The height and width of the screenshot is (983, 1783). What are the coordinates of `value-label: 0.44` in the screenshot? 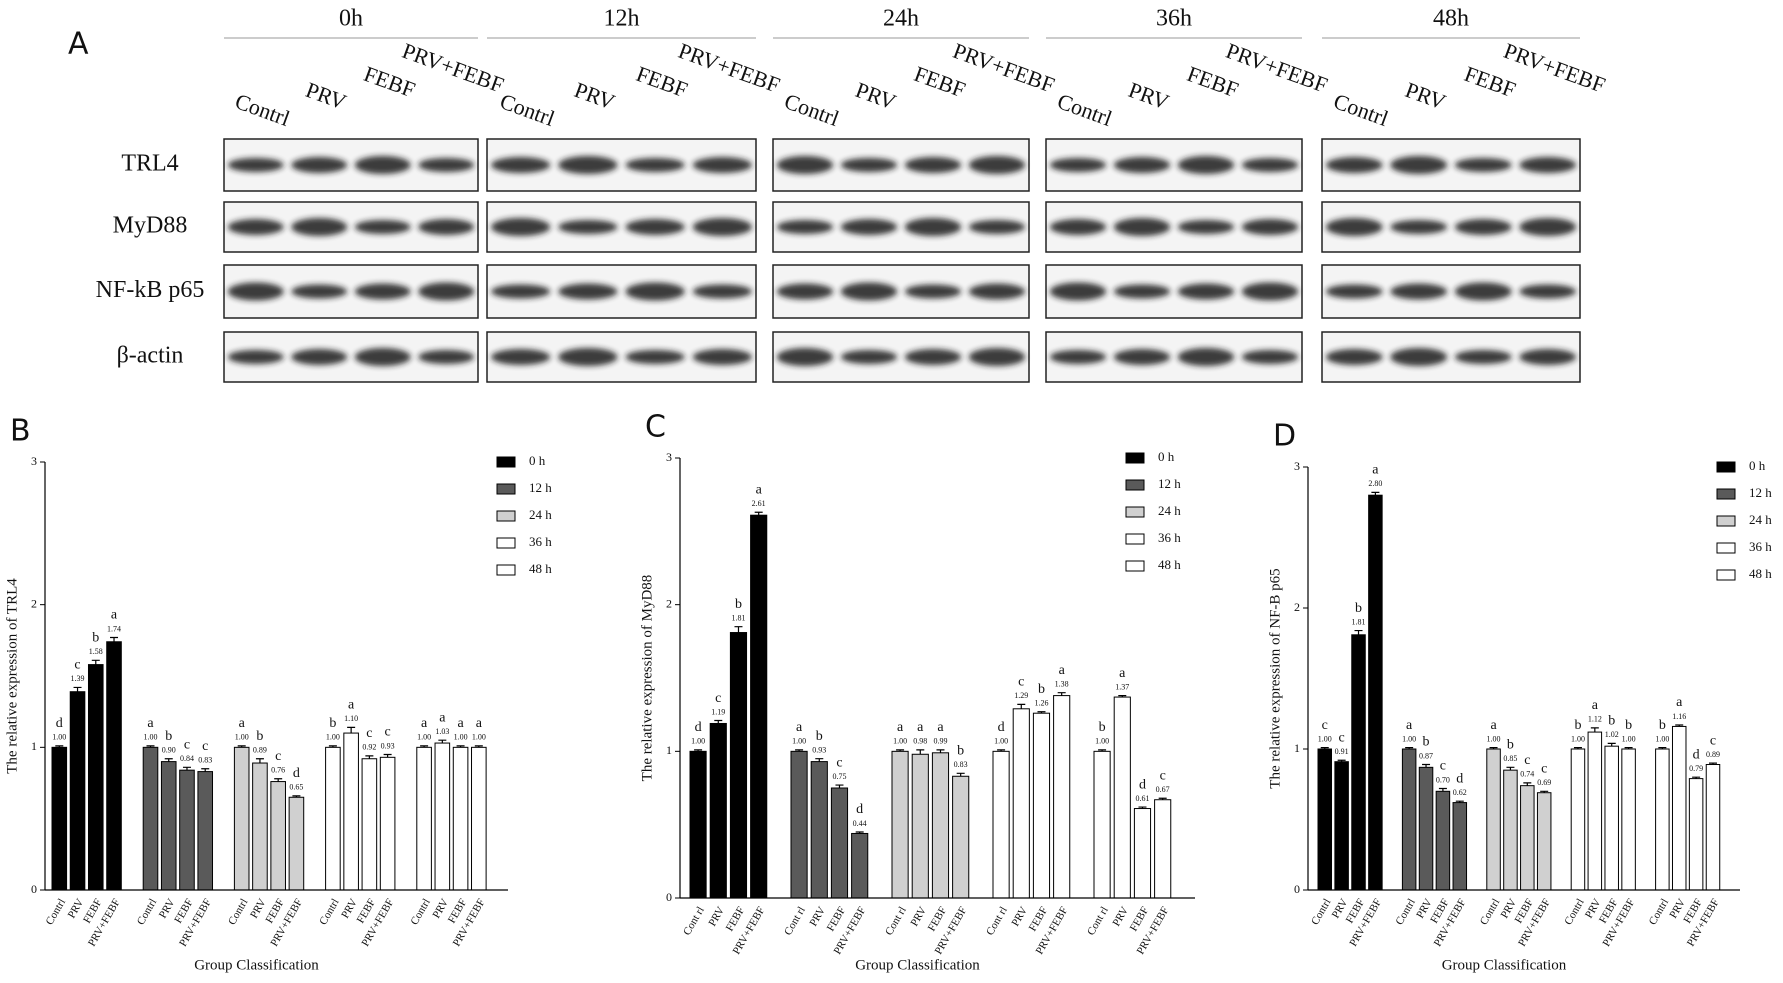 It's located at (860, 823).